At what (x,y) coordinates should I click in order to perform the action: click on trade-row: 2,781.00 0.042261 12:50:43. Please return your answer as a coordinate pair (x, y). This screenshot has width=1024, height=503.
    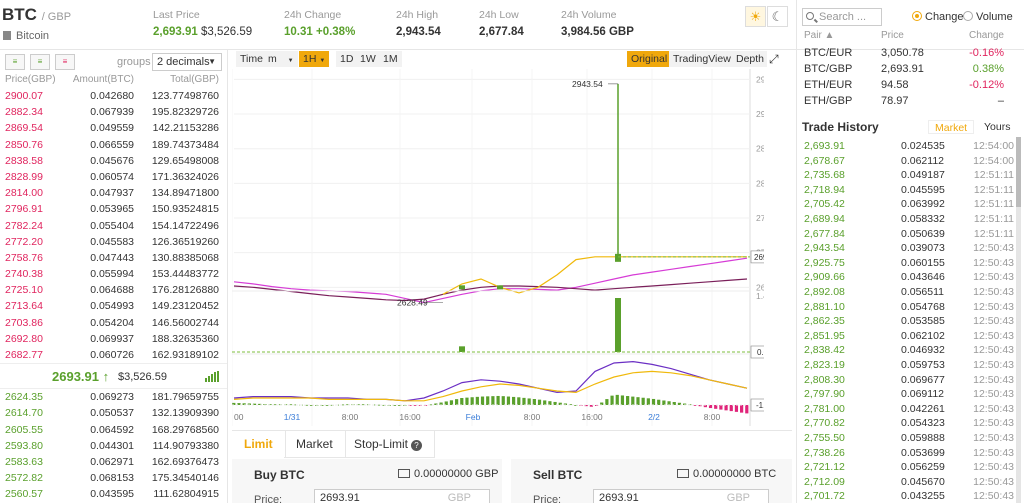
    Looking at the image, I should click on (906, 409).